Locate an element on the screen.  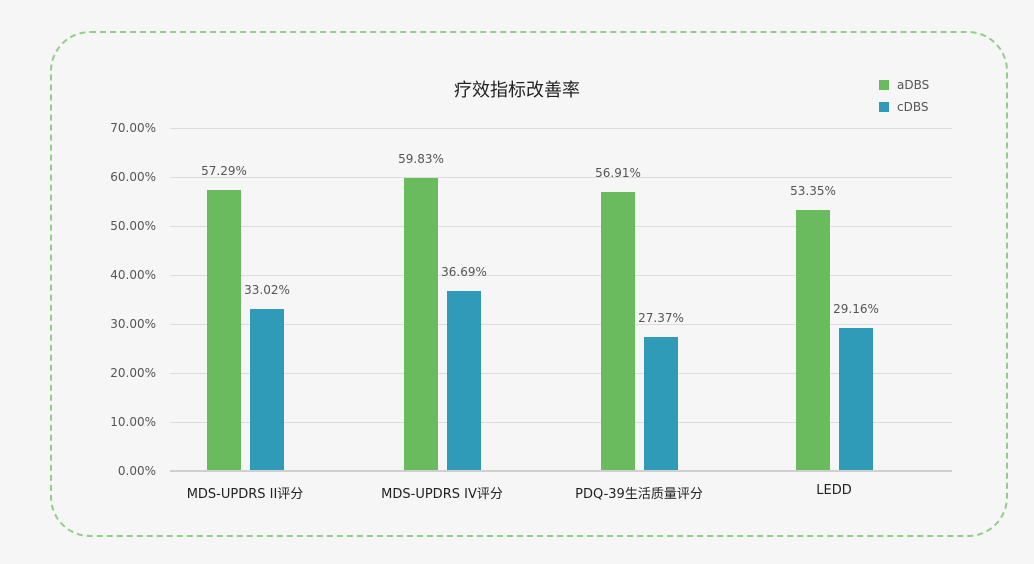
legend-item-cdbs: cDBS is located at coordinates (904, 107).